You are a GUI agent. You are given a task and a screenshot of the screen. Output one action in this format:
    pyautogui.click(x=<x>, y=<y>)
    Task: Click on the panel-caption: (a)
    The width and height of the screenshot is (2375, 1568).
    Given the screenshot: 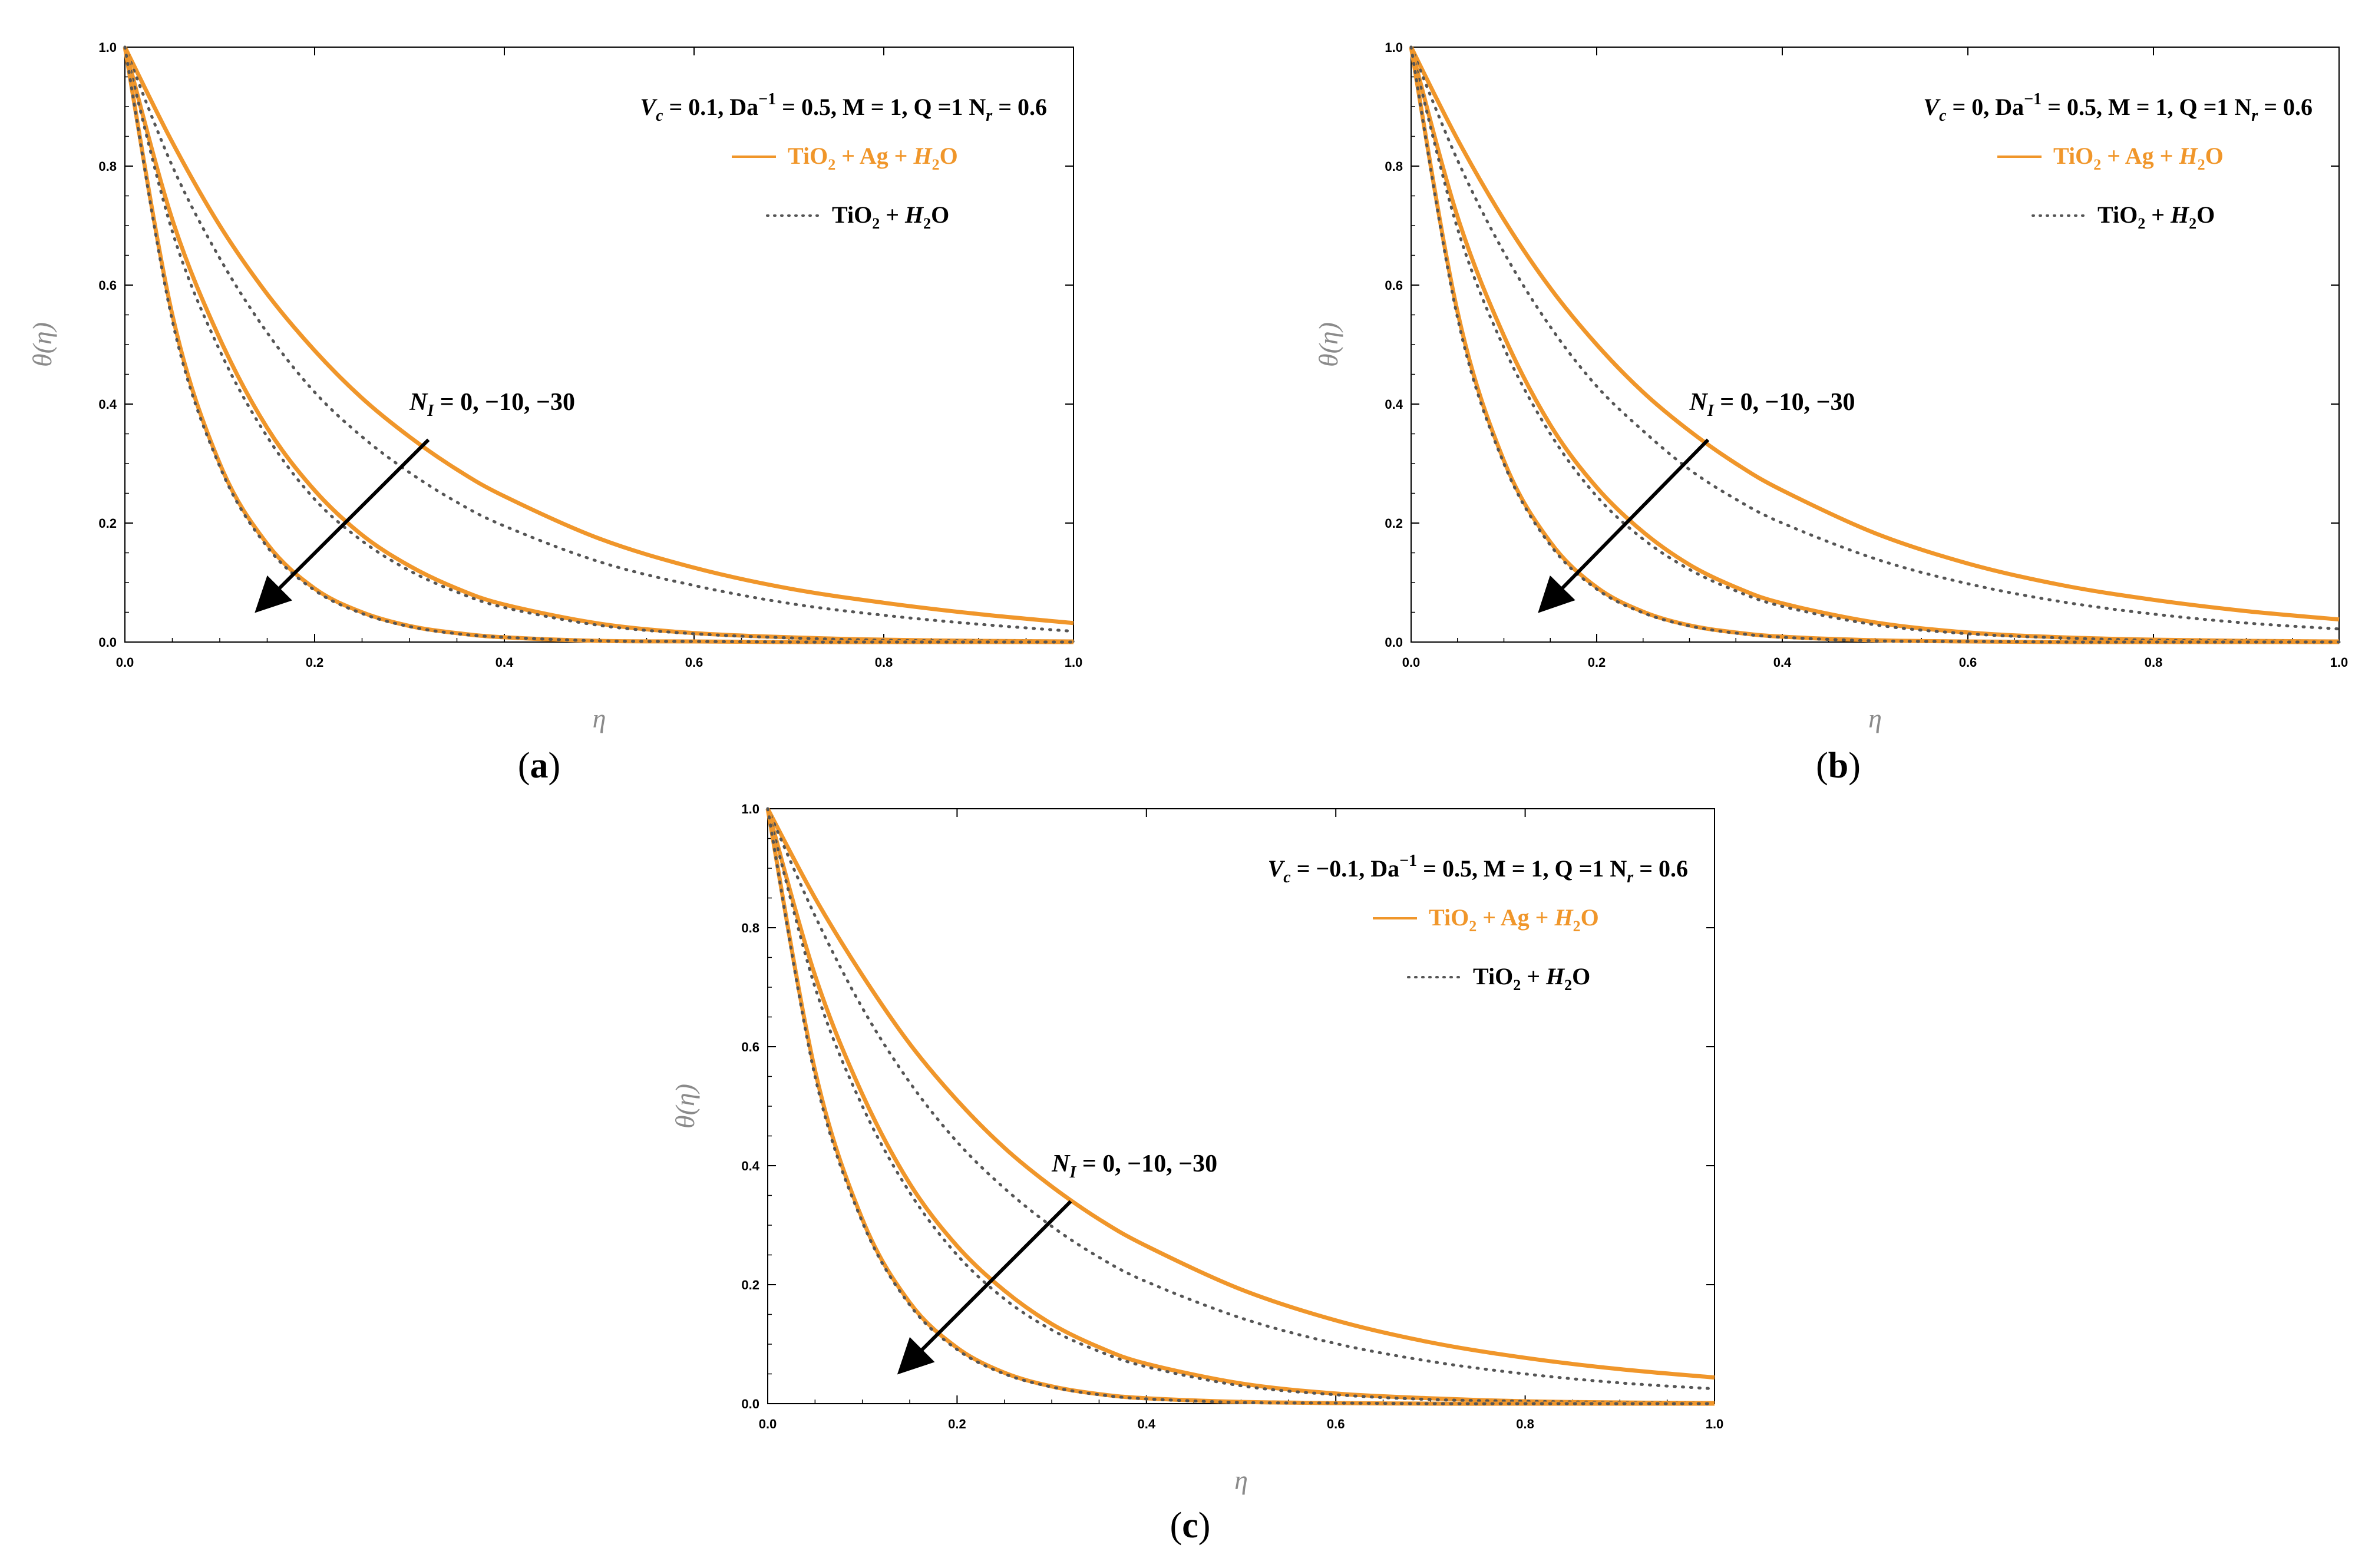 What is the action you would take?
    pyautogui.click(x=539, y=766)
    